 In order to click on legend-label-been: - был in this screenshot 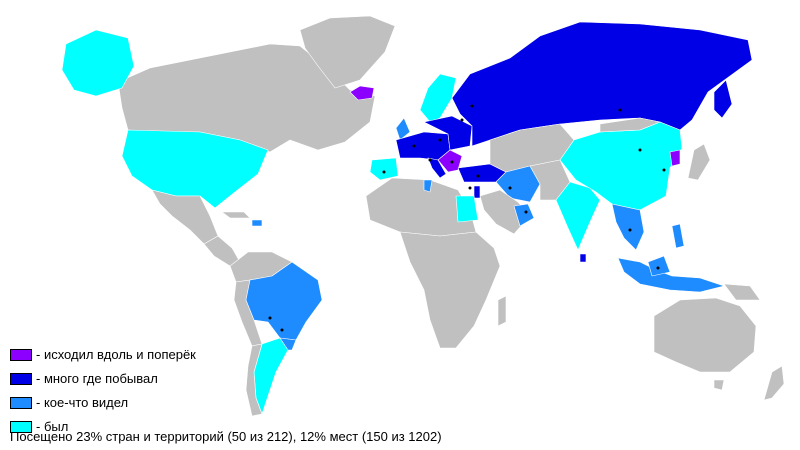, I will do `click(52, 426)`.